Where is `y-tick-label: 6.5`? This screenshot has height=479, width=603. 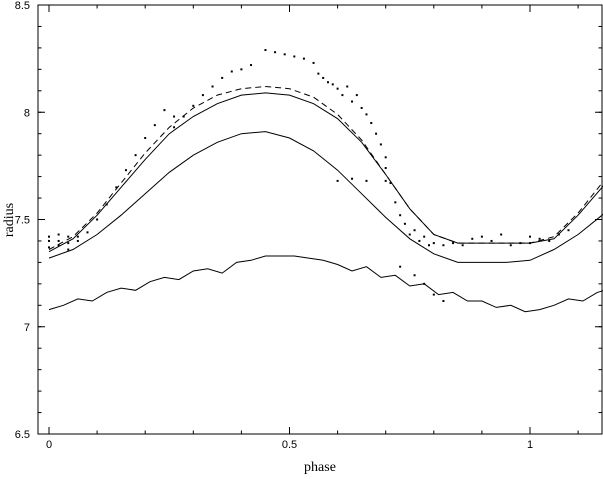
y-tick-label: 6.5 is located at coordinates (22, 435).